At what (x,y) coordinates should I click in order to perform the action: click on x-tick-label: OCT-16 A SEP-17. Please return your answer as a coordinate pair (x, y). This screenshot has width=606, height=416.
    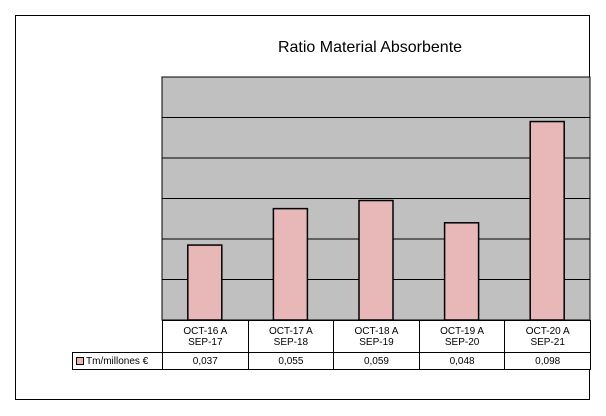
    Looking at the image, I should click on (205, 336).